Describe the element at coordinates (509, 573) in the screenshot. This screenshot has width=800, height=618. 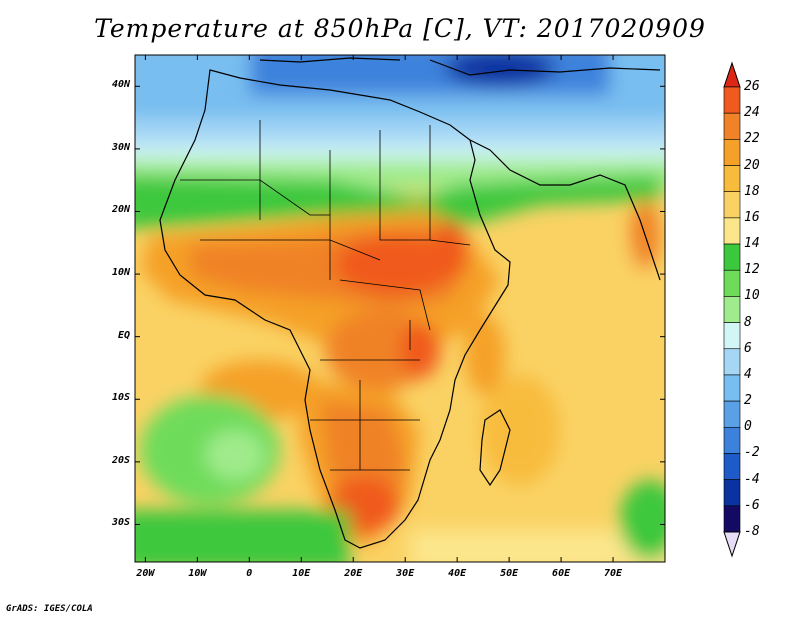
I see `lon-label: 50E` at that location.